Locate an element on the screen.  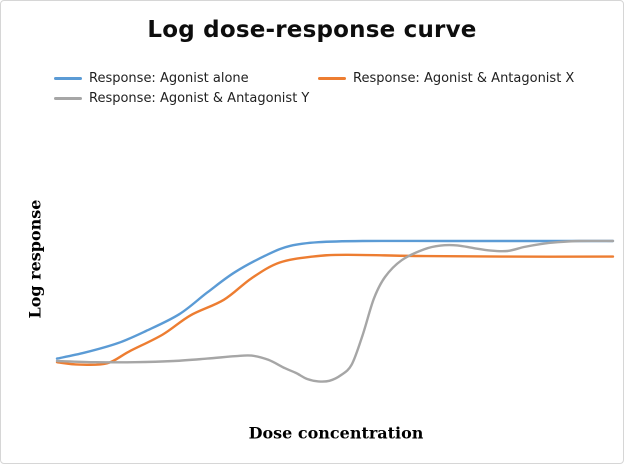
legend-item-agonist-alone: Response: Agonist alone is located at coordinates (151, 78).